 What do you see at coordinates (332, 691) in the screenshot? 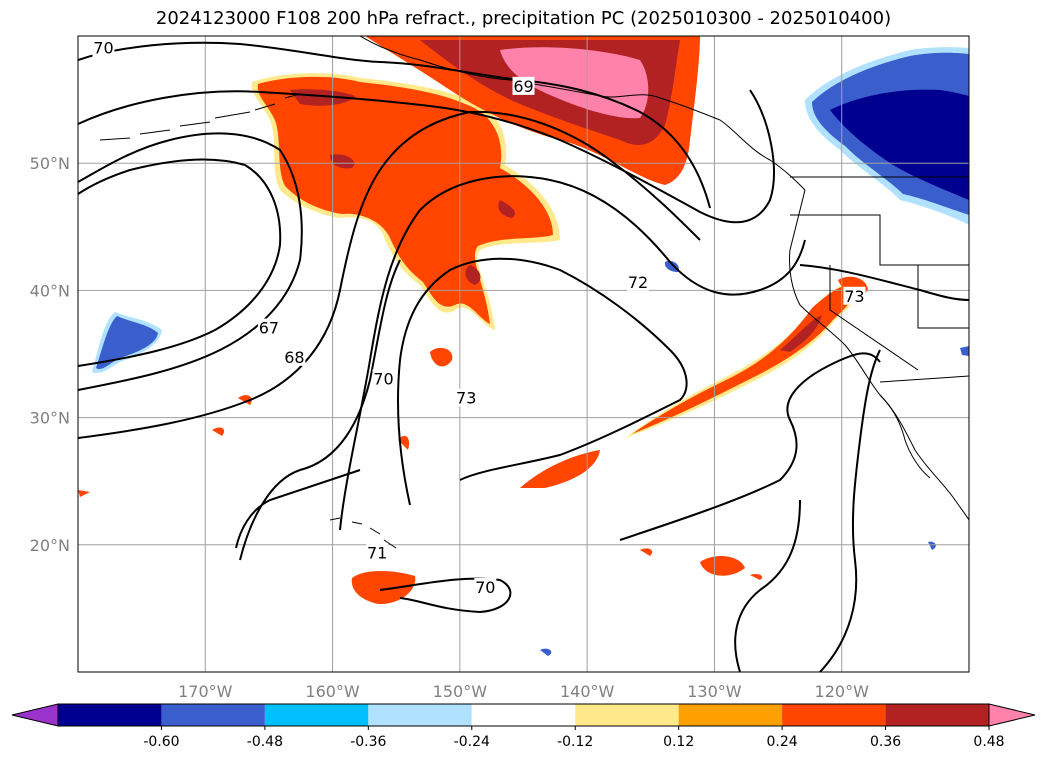
I see `lon-tick-label: 160°W` at bounding box center [332, 691].